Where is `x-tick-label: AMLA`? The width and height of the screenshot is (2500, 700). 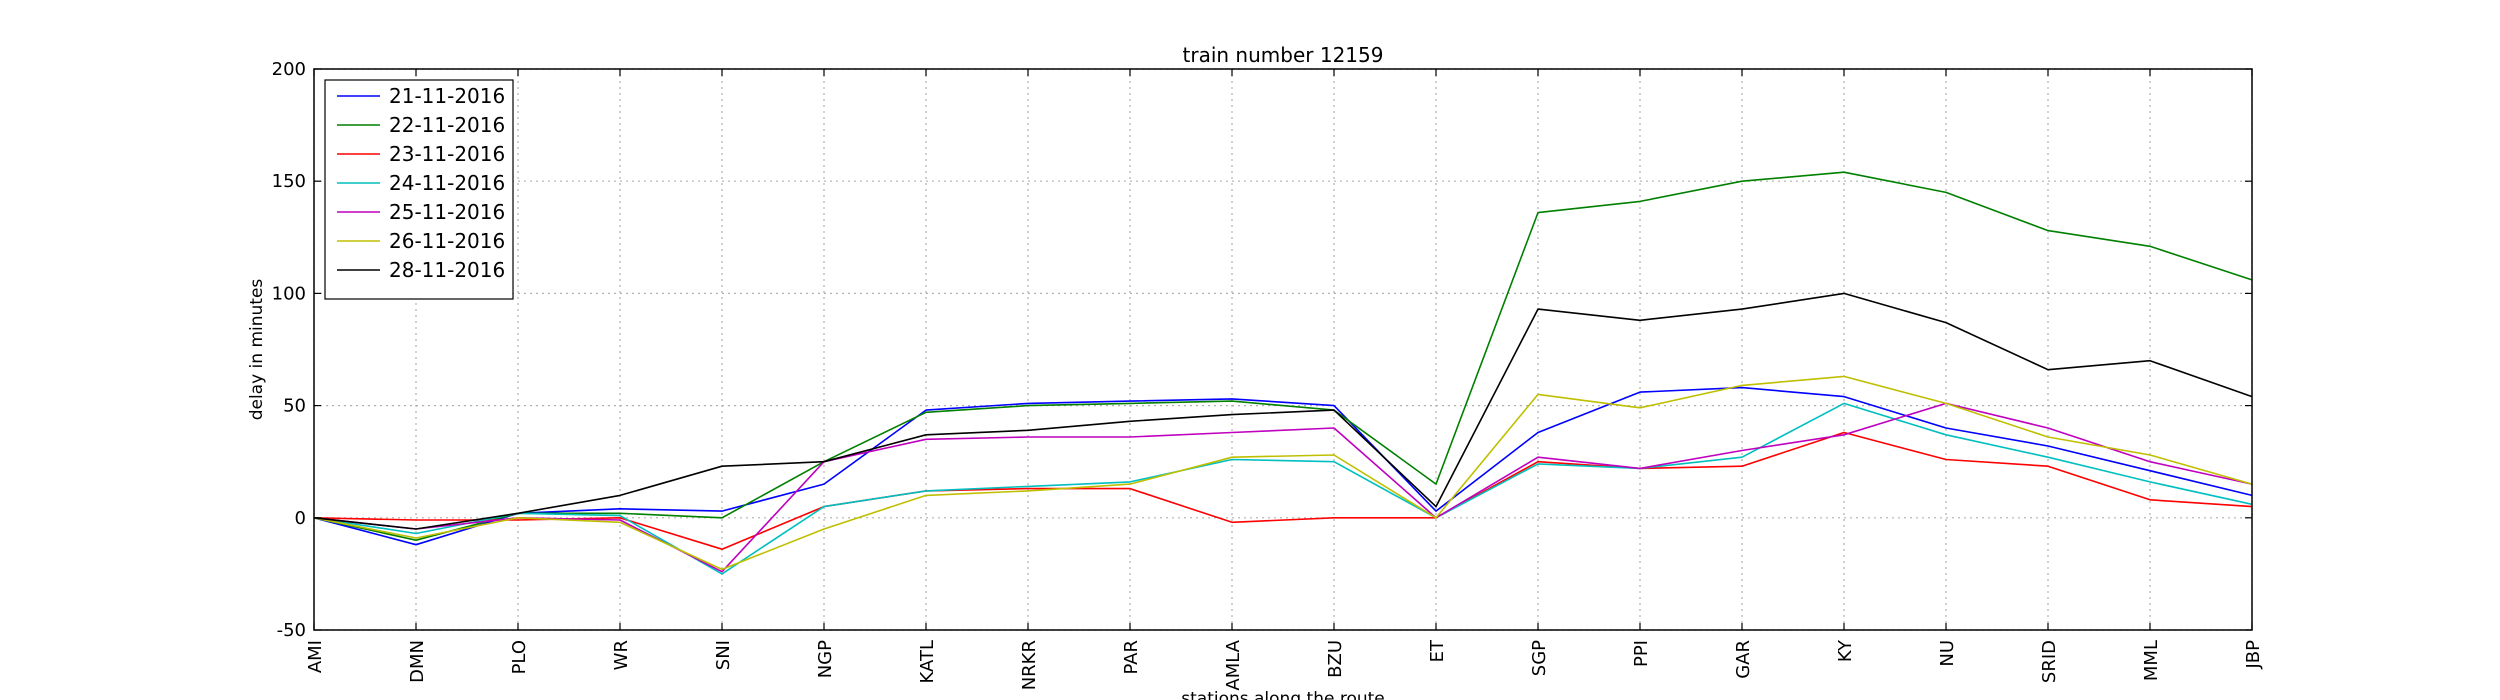
x-tick-label: AMLA is located at coordinates (1233, 664).